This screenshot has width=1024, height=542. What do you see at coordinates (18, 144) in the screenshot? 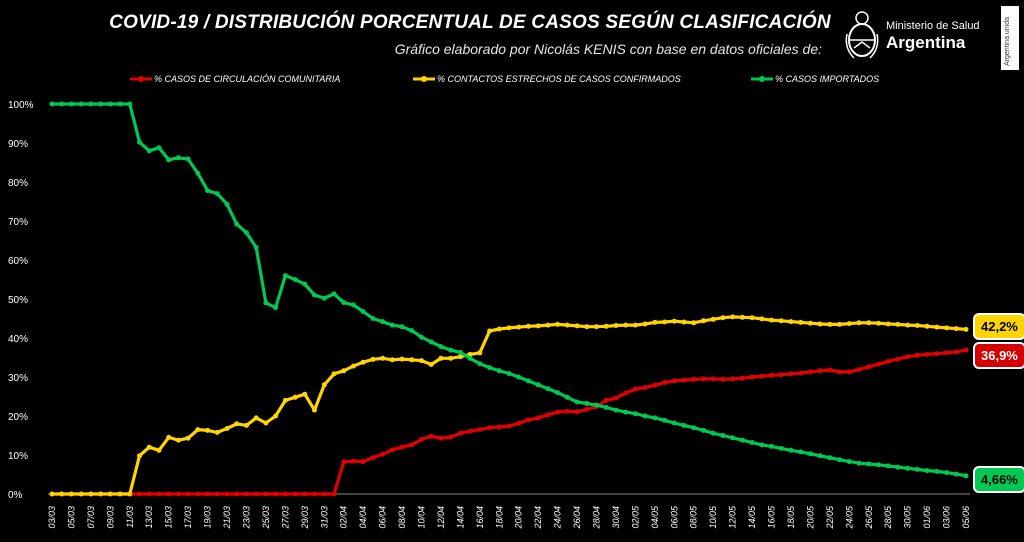
I see `y-tick-label: 90%` at bounding box center [18, 144].